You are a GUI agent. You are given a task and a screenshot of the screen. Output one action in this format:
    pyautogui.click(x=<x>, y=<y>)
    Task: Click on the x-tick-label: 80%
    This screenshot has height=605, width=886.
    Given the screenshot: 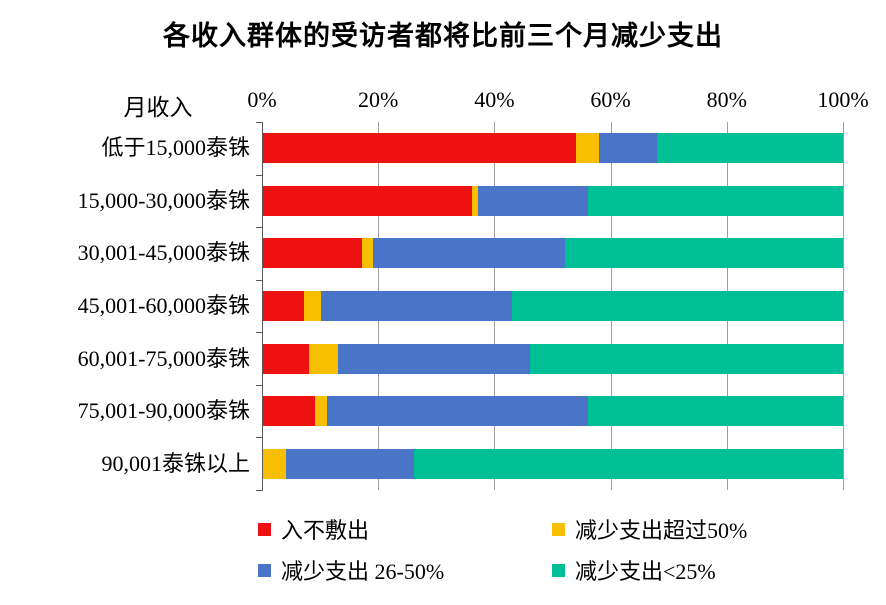 What is the action you would take?
    pyautogui.click(x=726, y=99)
    